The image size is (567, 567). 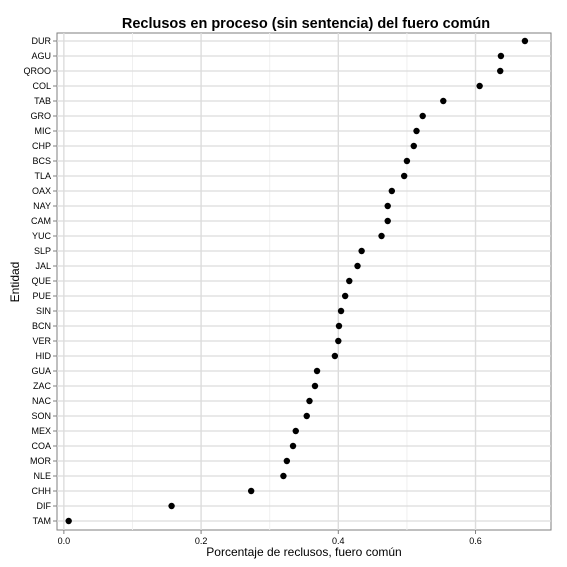 What do you see at coordinates (309, 401) in the screenshot?
I see `point-nac` at bounding box center [309, 401].